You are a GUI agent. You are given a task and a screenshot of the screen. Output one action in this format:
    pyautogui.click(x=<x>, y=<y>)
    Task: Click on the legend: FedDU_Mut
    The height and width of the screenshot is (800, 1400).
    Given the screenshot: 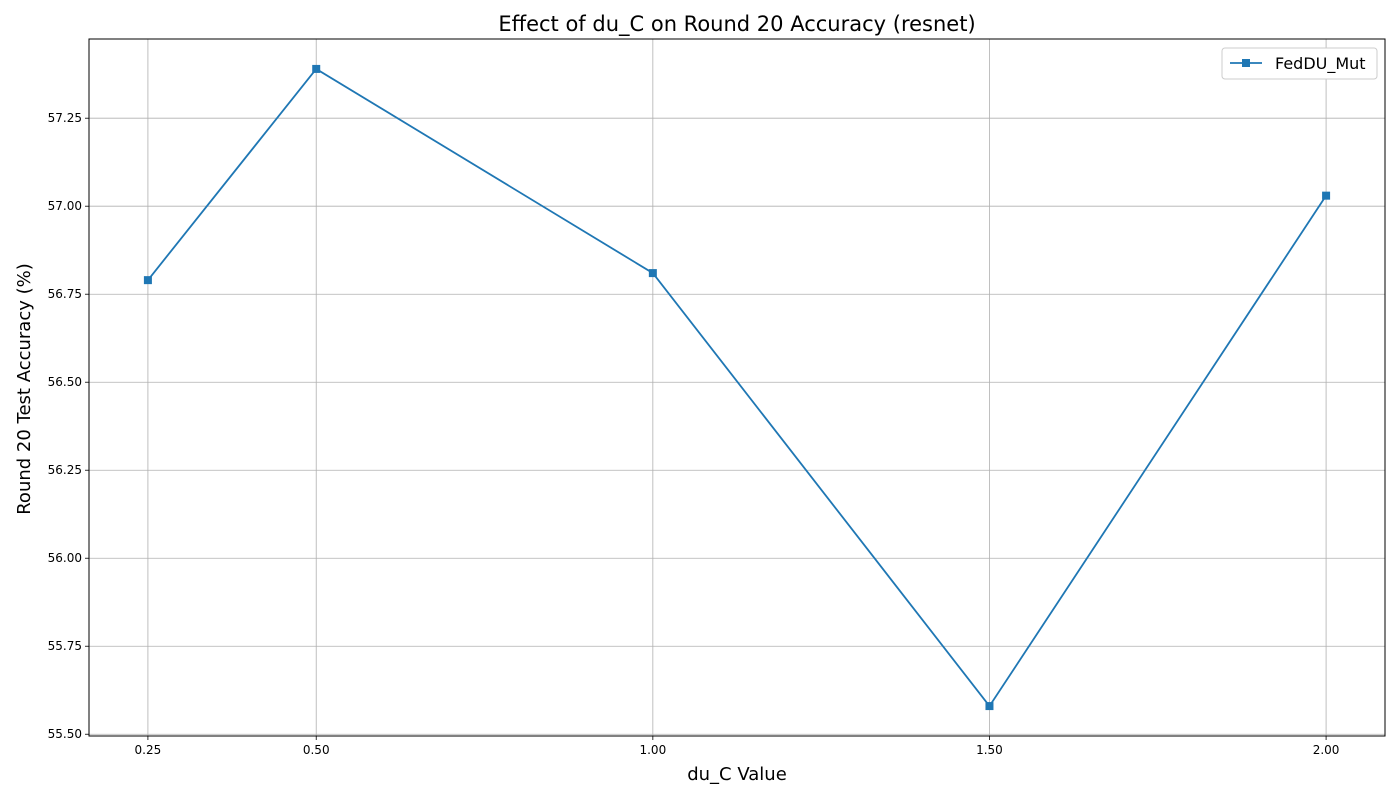 What is the action you would take?
    pyautogui.click(x=1299, y=63)
    